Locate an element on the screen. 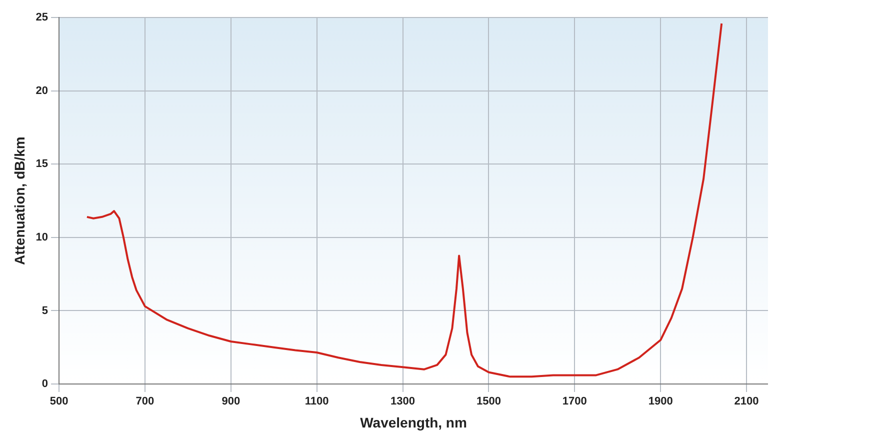 The image size is (889, 444). x-tick-label: 1900 is located at coordinates (660, 402).